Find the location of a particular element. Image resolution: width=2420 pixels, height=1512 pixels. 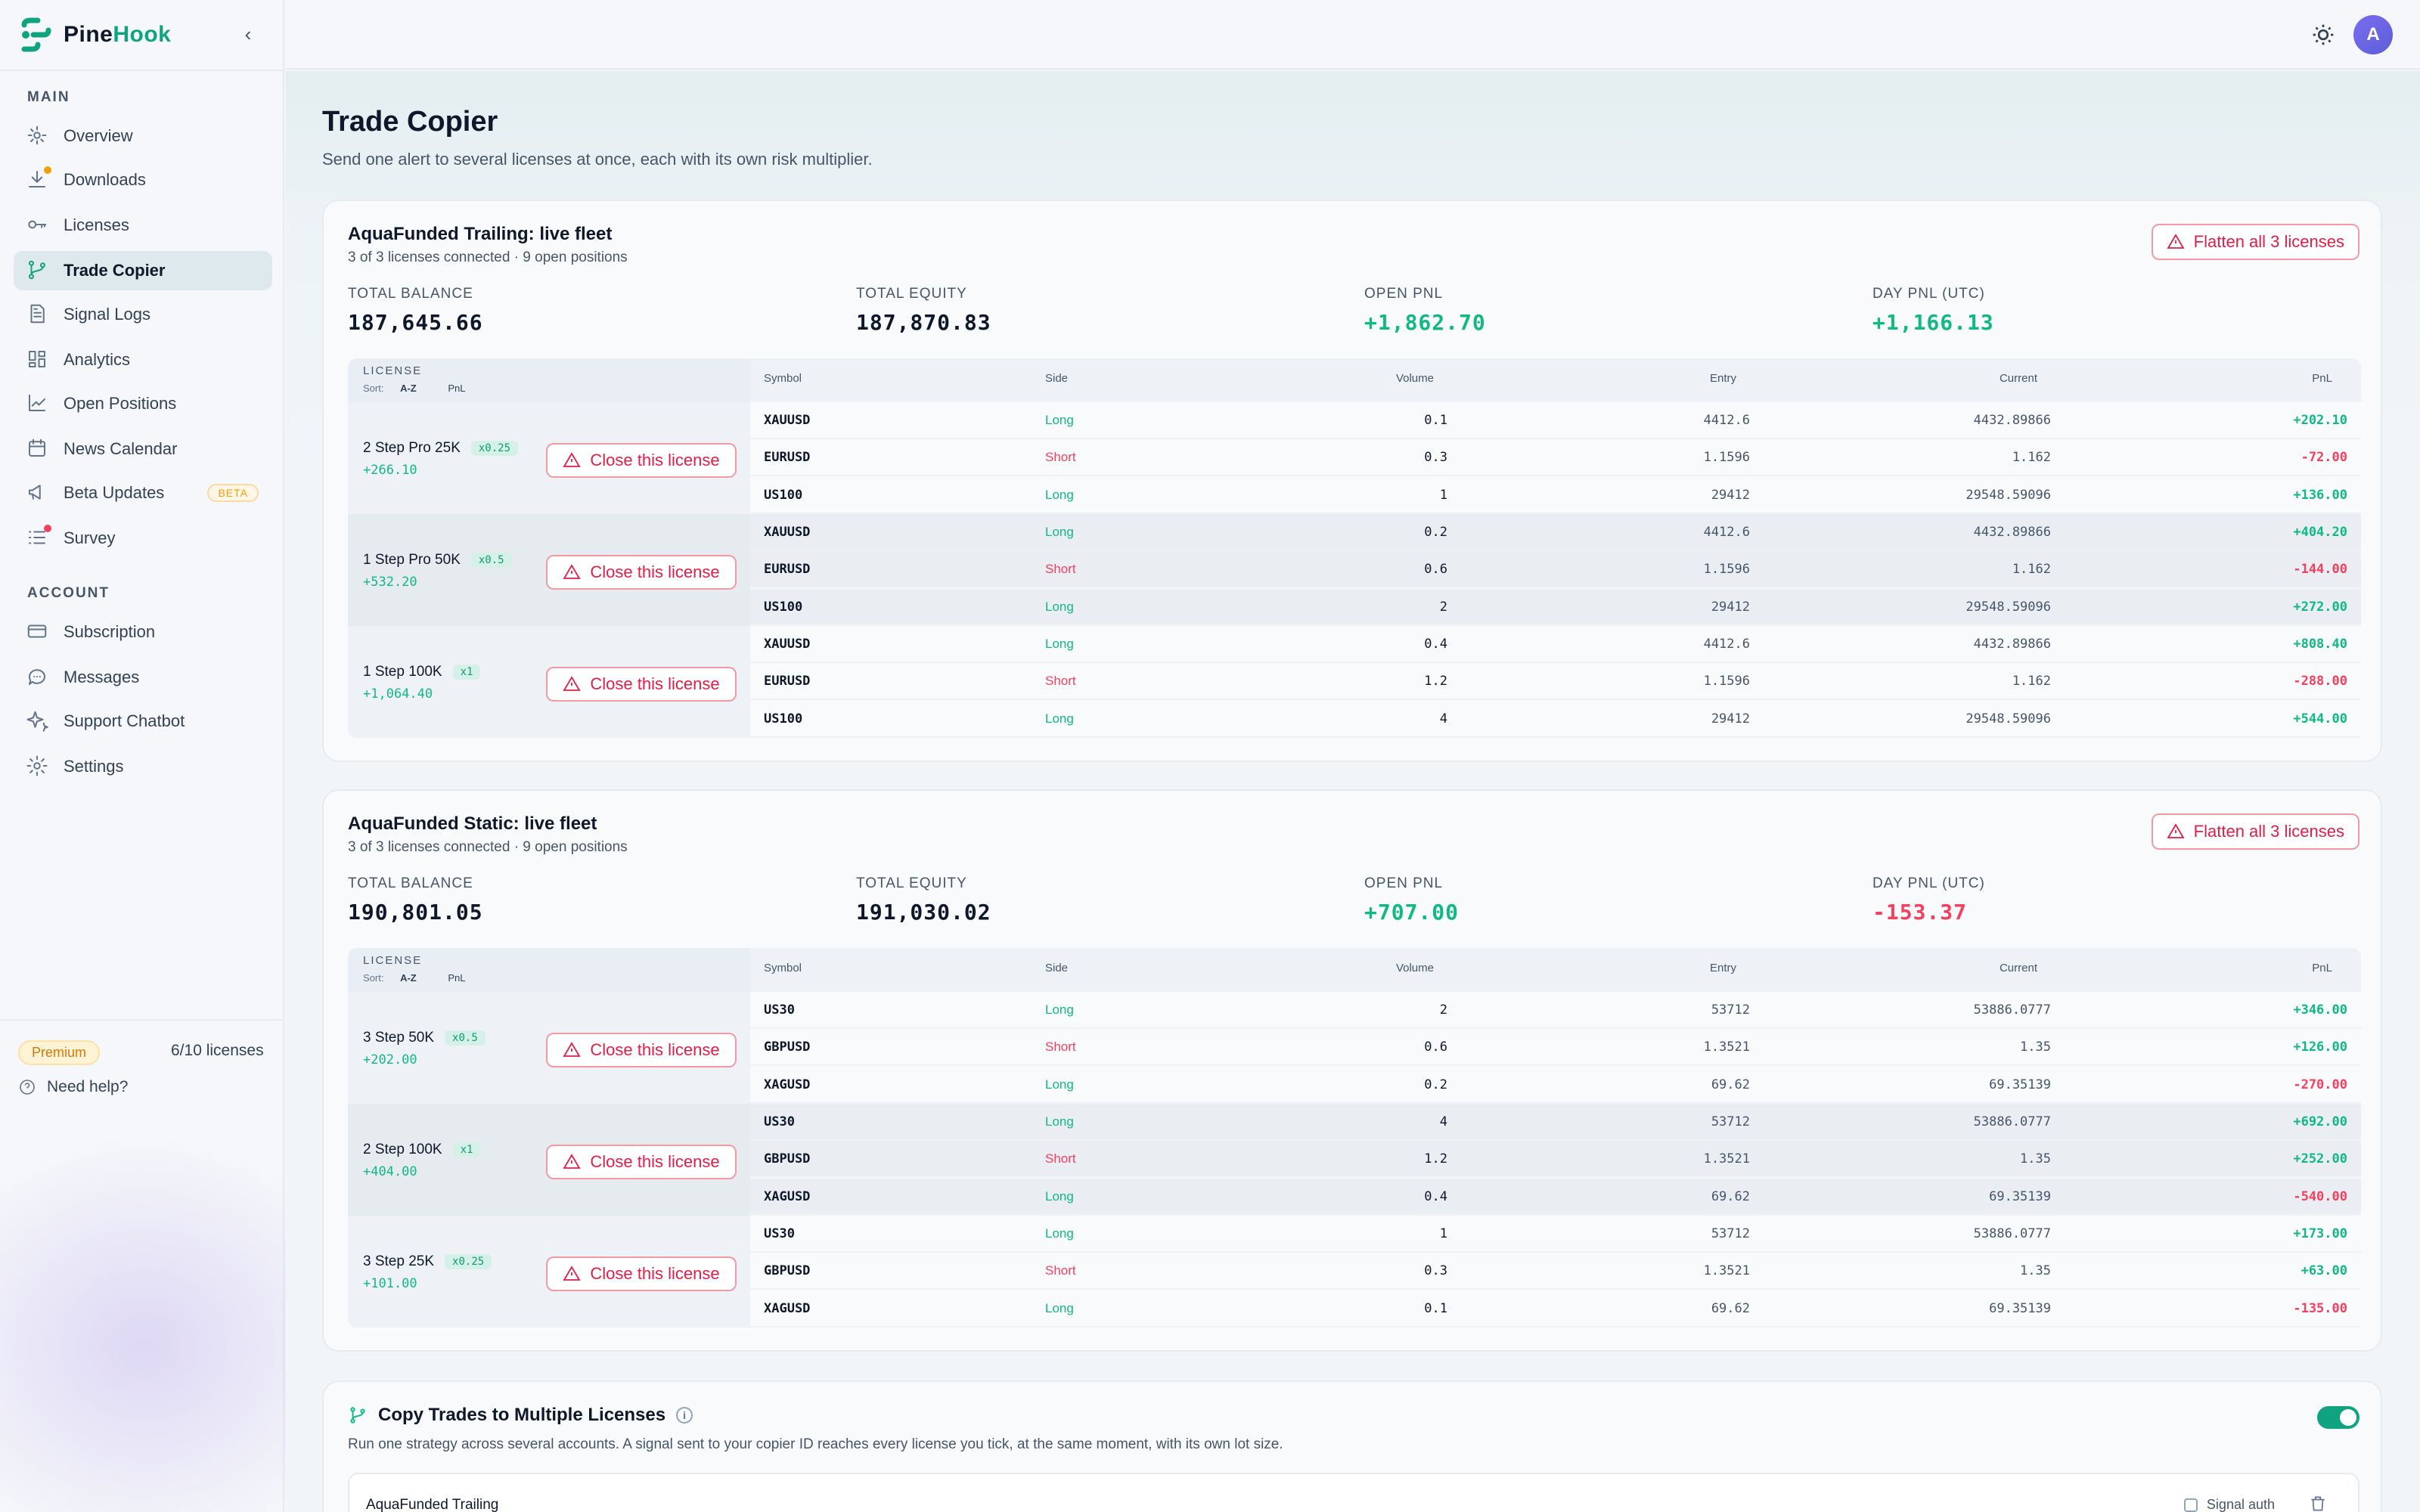

license-name-text: 3 Step 25K is located at coordinates (399, 1261).